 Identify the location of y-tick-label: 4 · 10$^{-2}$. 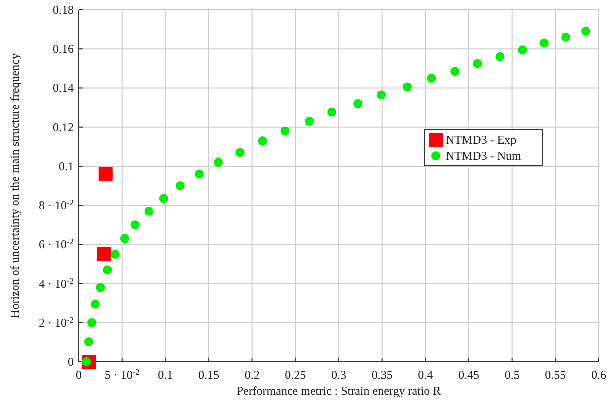
(56, 283).